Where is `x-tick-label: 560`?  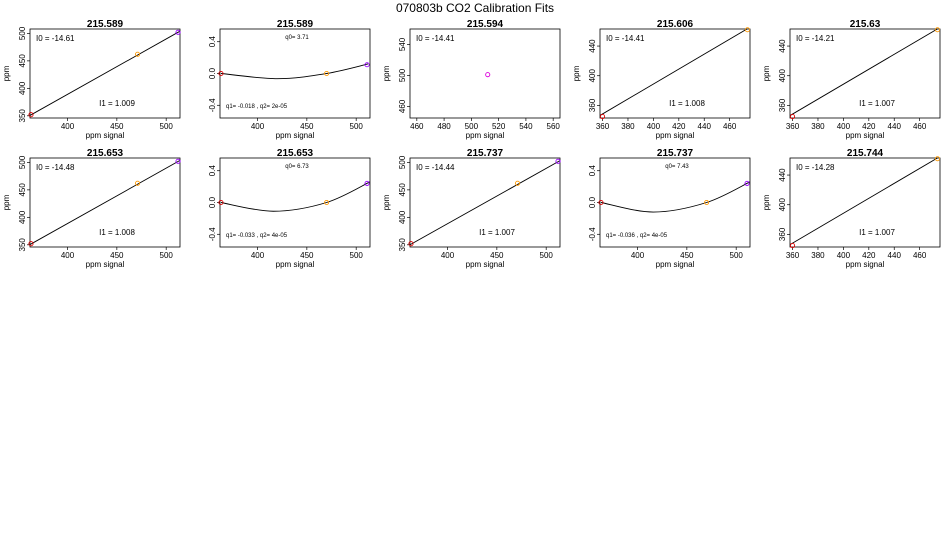
x-tick-label: 560 is located at coordinates (554, 126).